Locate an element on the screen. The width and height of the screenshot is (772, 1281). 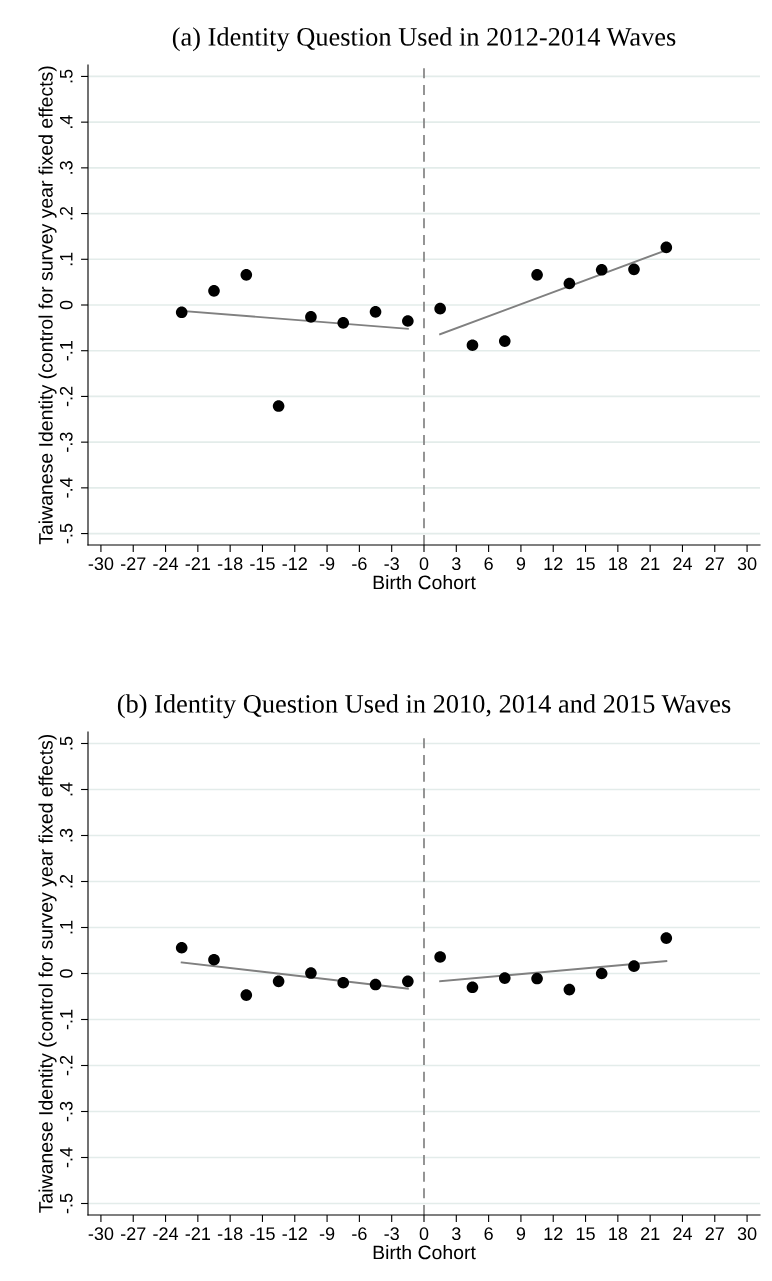
x-tick-label: 15 is located at coordinates (585, 1234).